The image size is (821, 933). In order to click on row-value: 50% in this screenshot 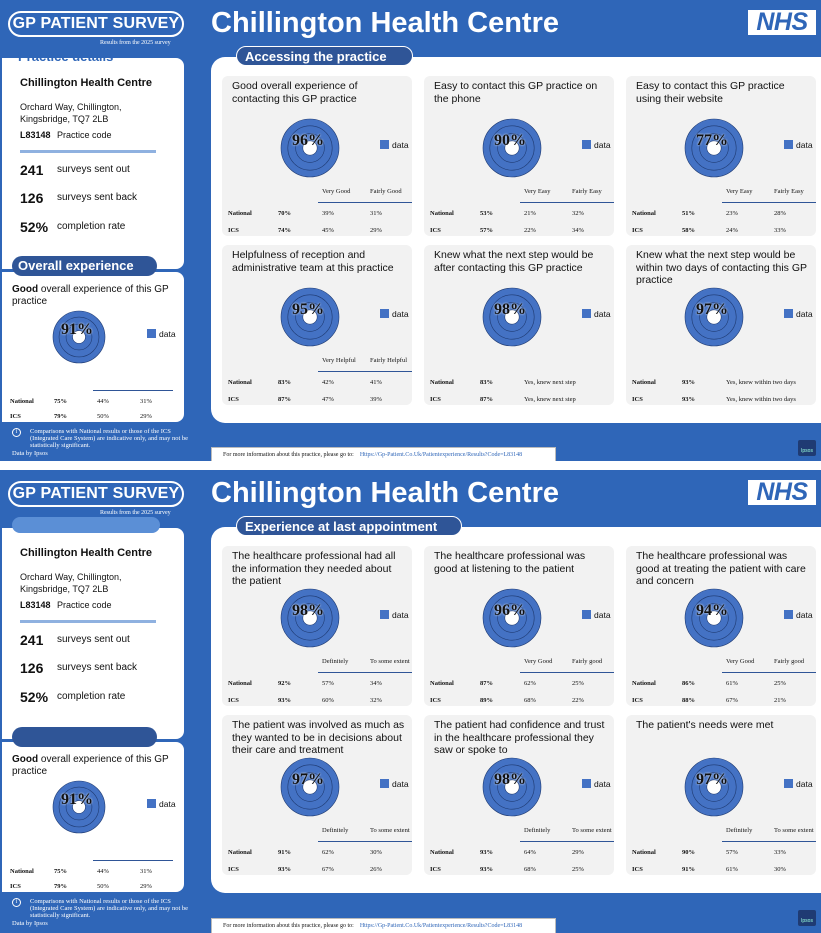, I will do `click(103, 416)`.